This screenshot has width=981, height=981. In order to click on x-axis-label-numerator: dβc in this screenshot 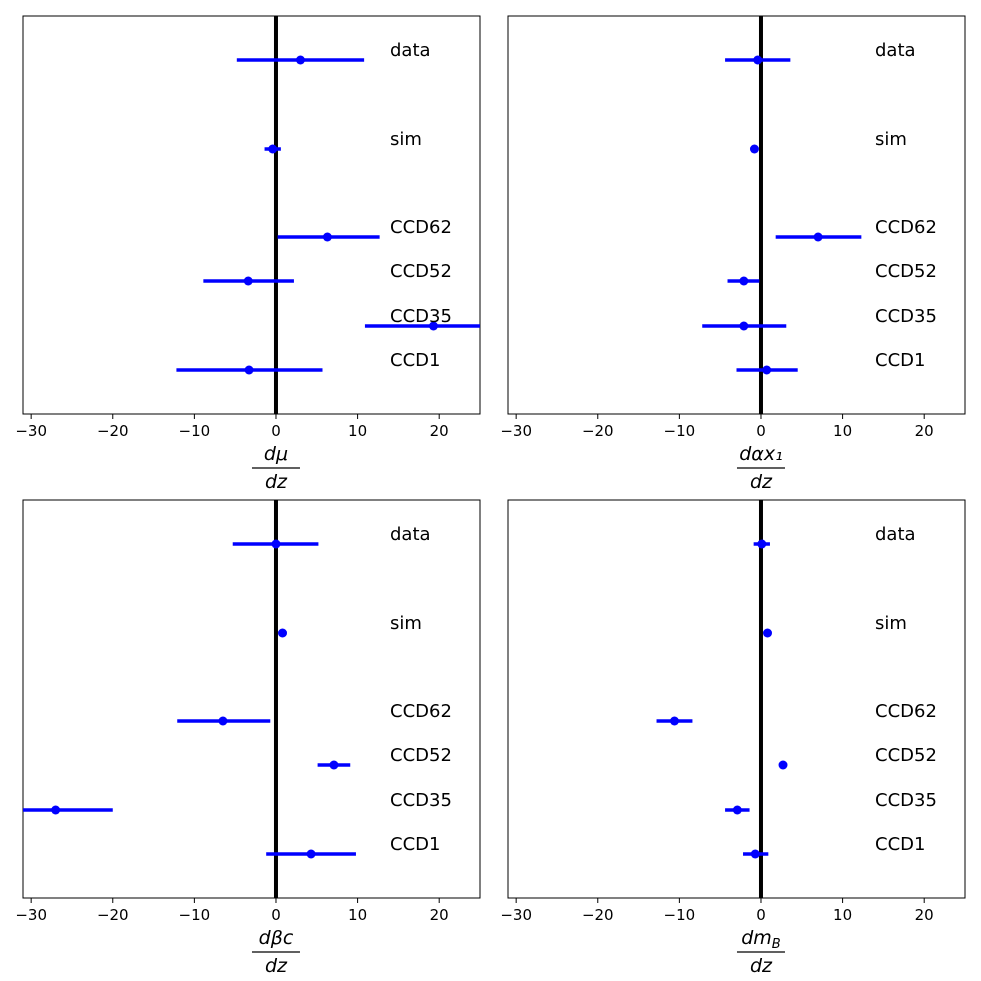, I will do `click(276, 938)`.